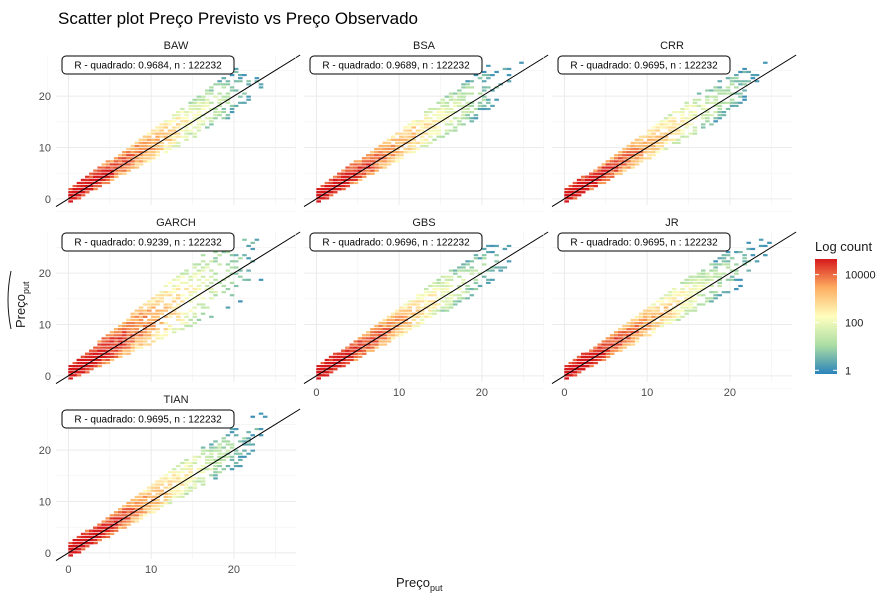  I want to click on legend-colorbar, so click(826, 316).